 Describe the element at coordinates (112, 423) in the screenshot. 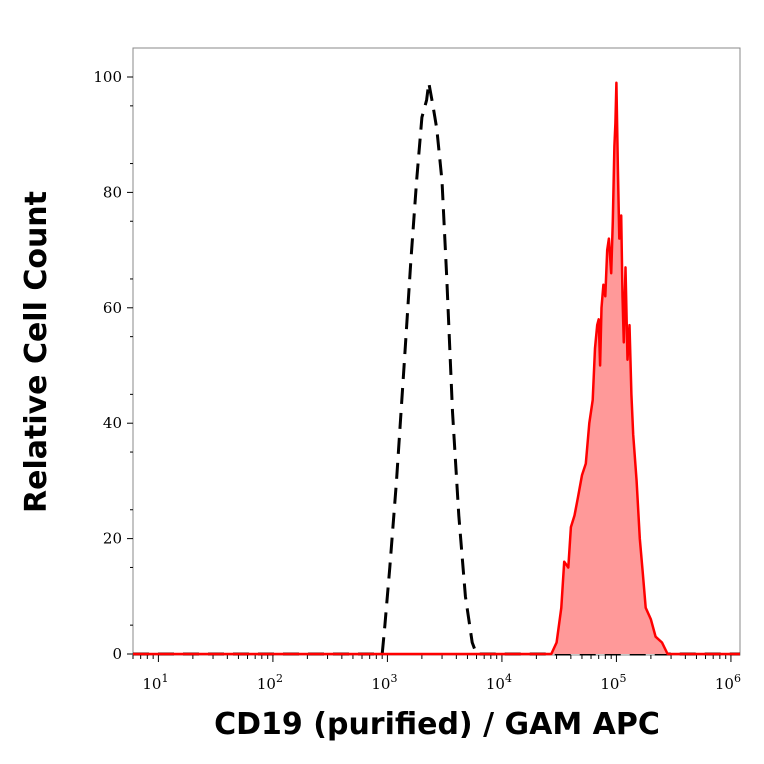

I see `y-tick-label: 40` at that location.